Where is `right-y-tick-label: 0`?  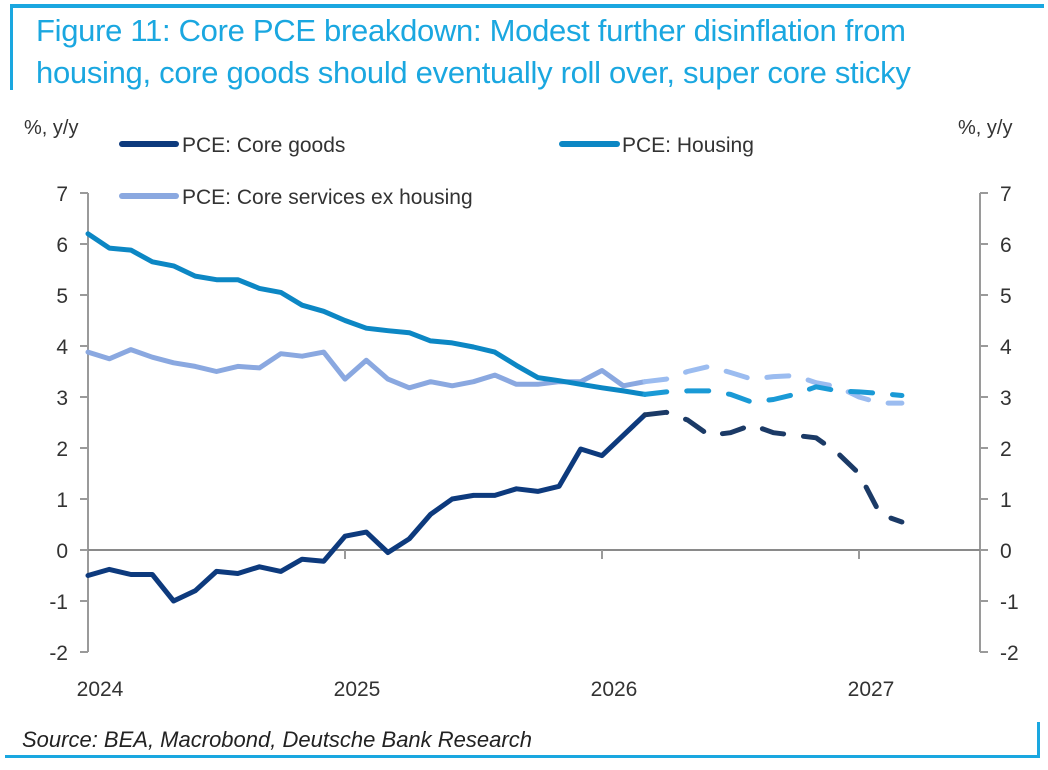 right-y-tick-label: 0 is located at coordinates (1006, 551).